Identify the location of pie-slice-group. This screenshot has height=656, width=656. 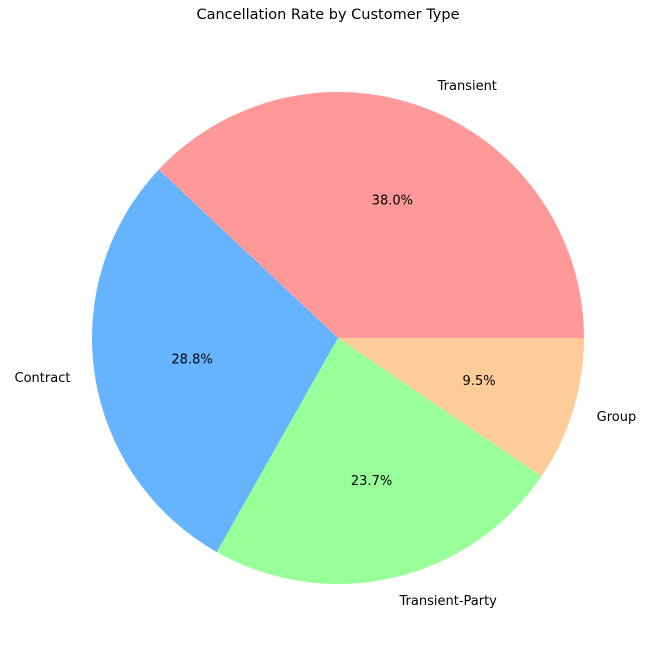
(461, 407).